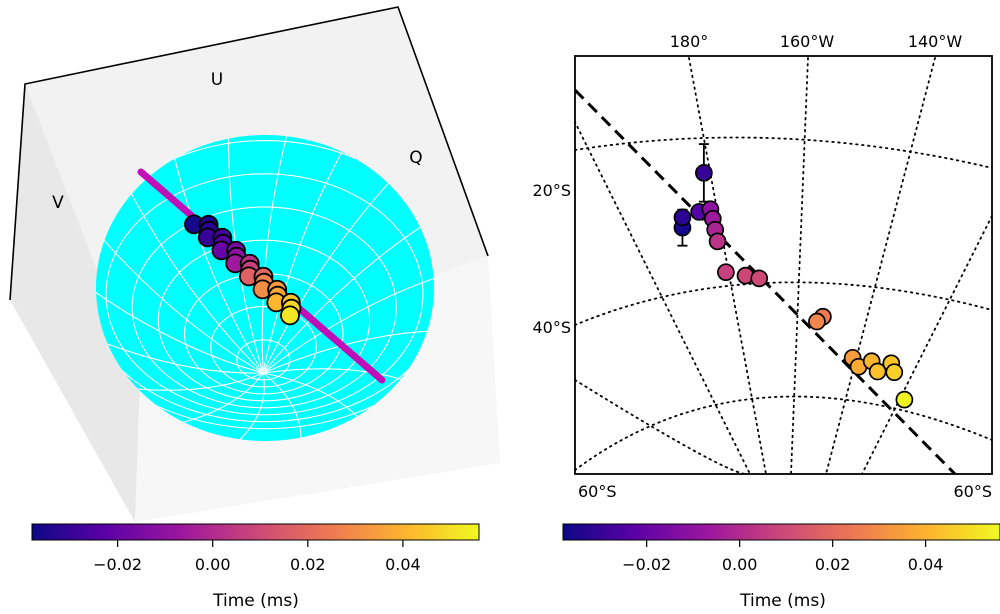  Describe the element at coordinates (689, 41) in the screenshot. I see `lon-label-180: 180°` at that location.